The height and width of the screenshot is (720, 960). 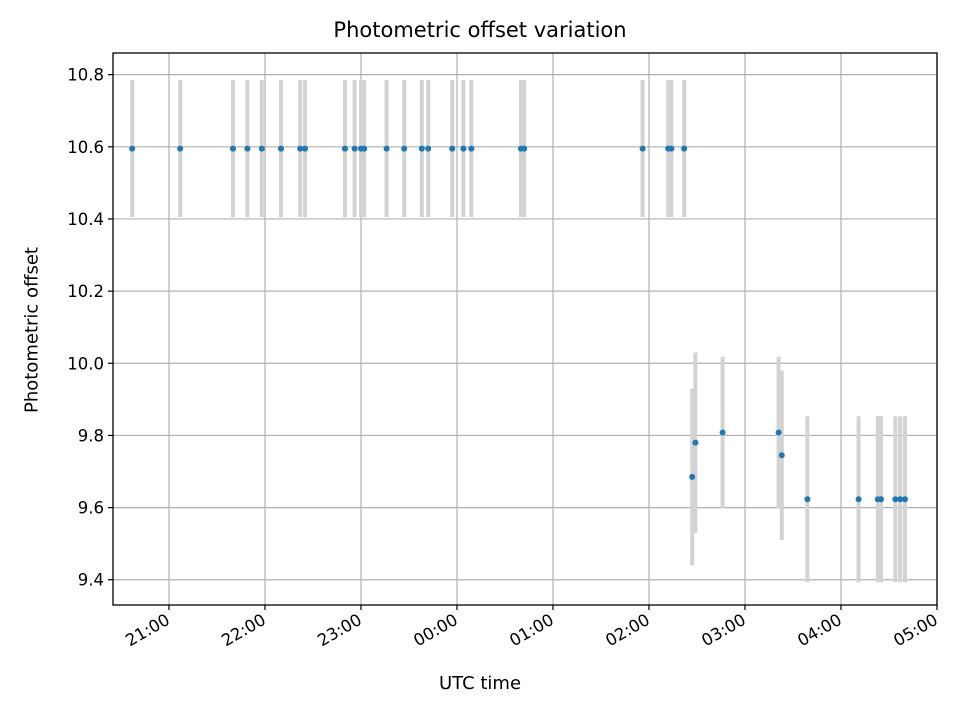 I want to click on x-tick-label: 03:00, so click(x=723, y=630).